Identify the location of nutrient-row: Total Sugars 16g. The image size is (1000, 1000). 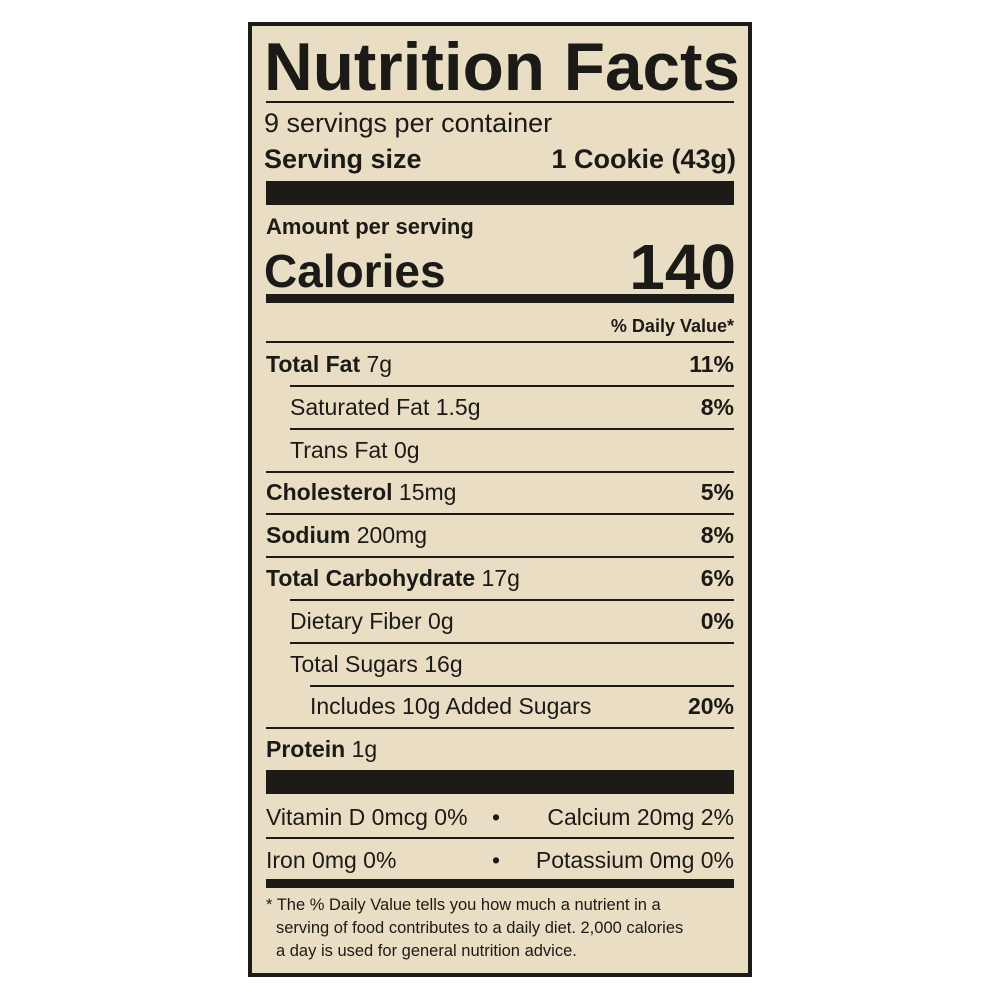
(500, 664).